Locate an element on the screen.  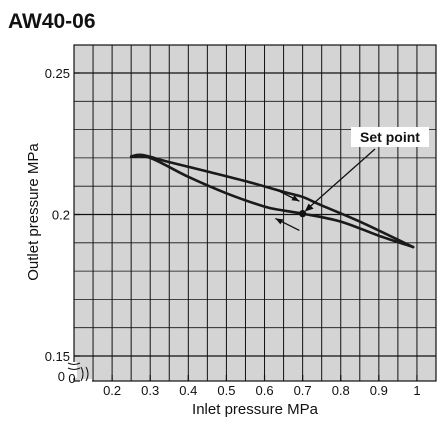
direction-arrowhead-right is located at coordinates (295, 198).